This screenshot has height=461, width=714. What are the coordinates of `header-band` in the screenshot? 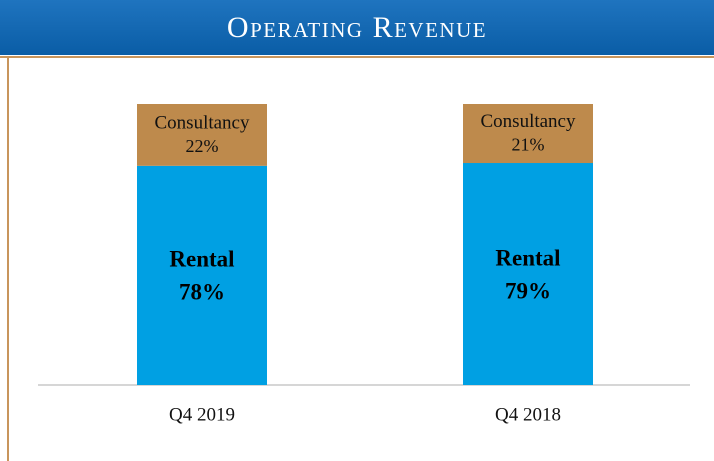 It's located at (357, 27).